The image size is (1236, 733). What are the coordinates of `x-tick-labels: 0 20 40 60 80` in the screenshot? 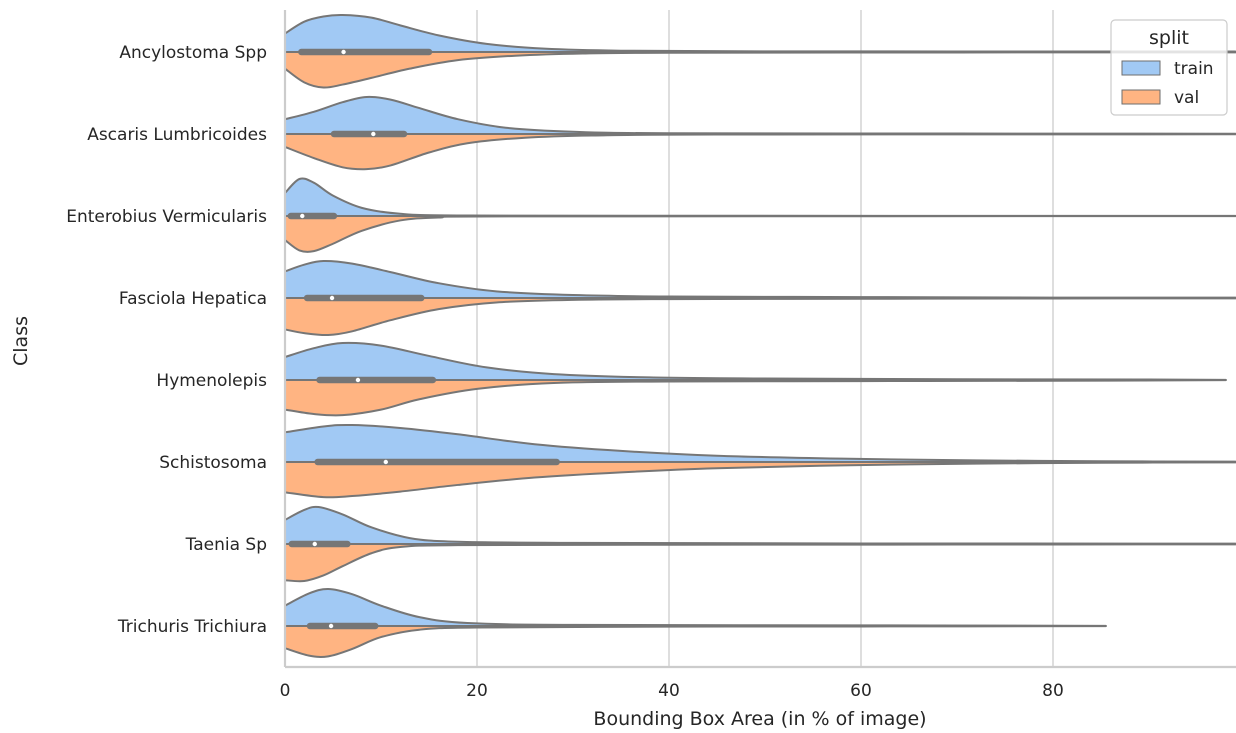 It's located at (672, 691).